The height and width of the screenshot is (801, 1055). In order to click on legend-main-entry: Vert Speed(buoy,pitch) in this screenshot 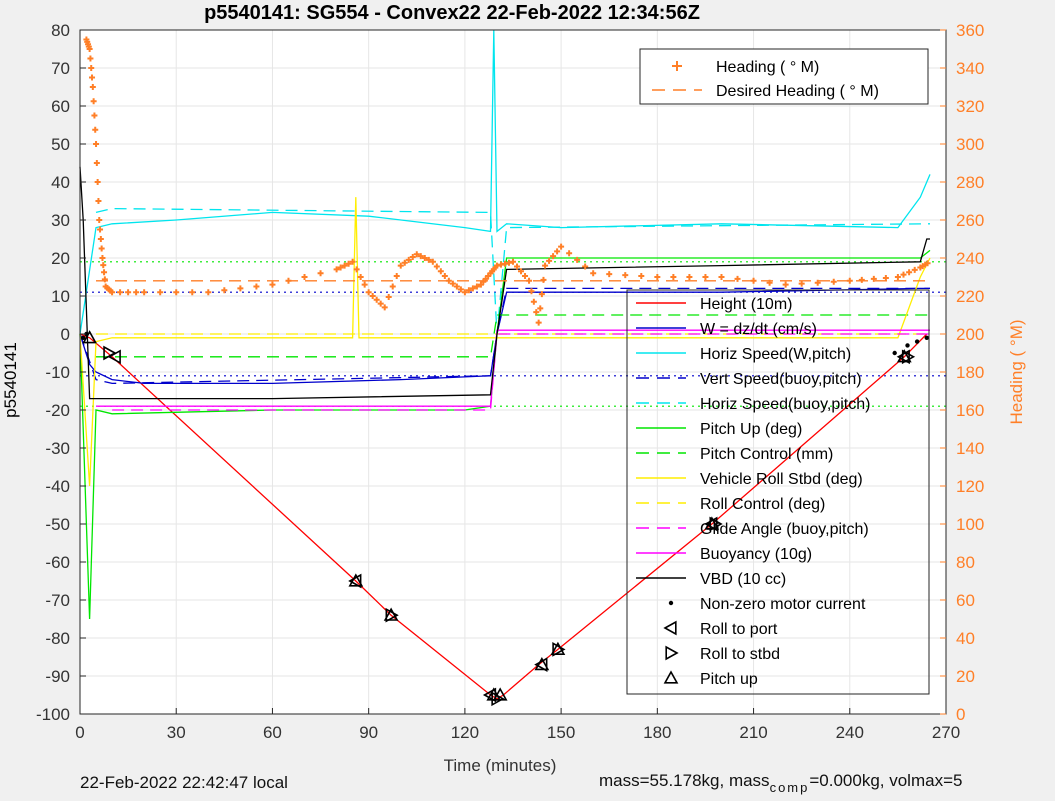, I will do `click(781, 379)`.